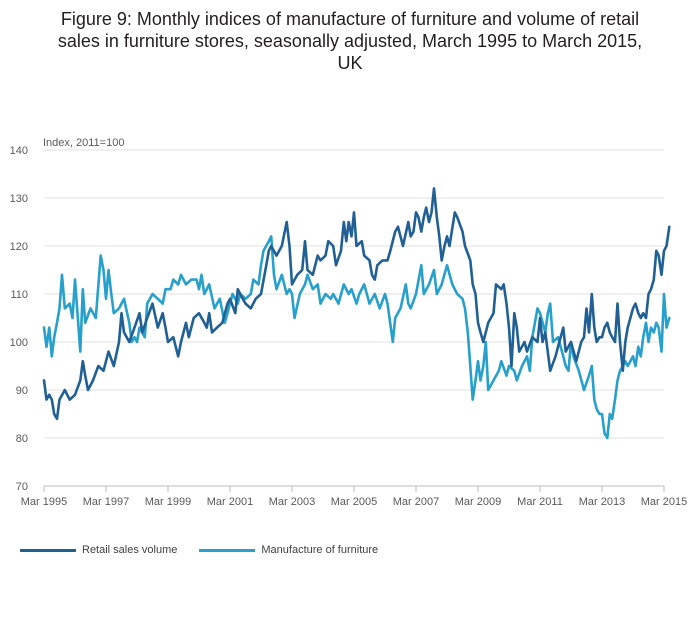  Describe the element at coordinates (320, 550) in the screenshot. I see `legend-label-manufacture: Manufacture of furniture` at that location.